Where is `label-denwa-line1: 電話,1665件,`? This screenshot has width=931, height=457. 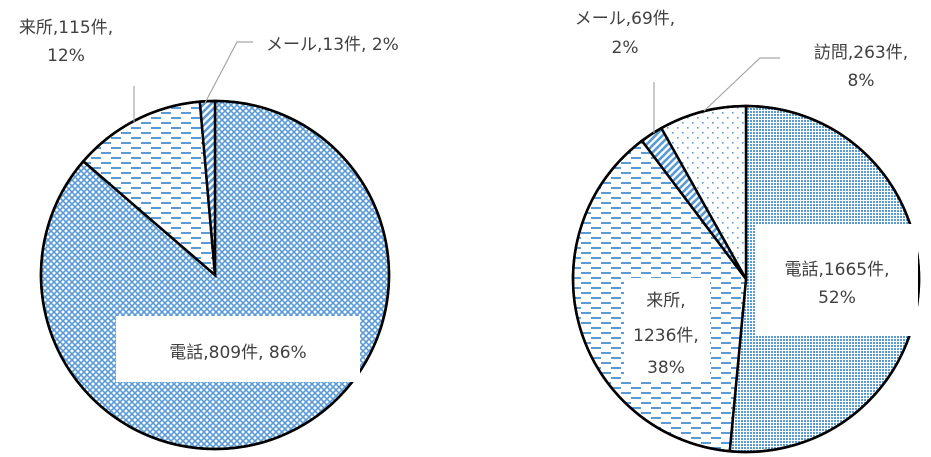 label-denwa-line1: 電話,1665件, is located at coordinates (836, 270).